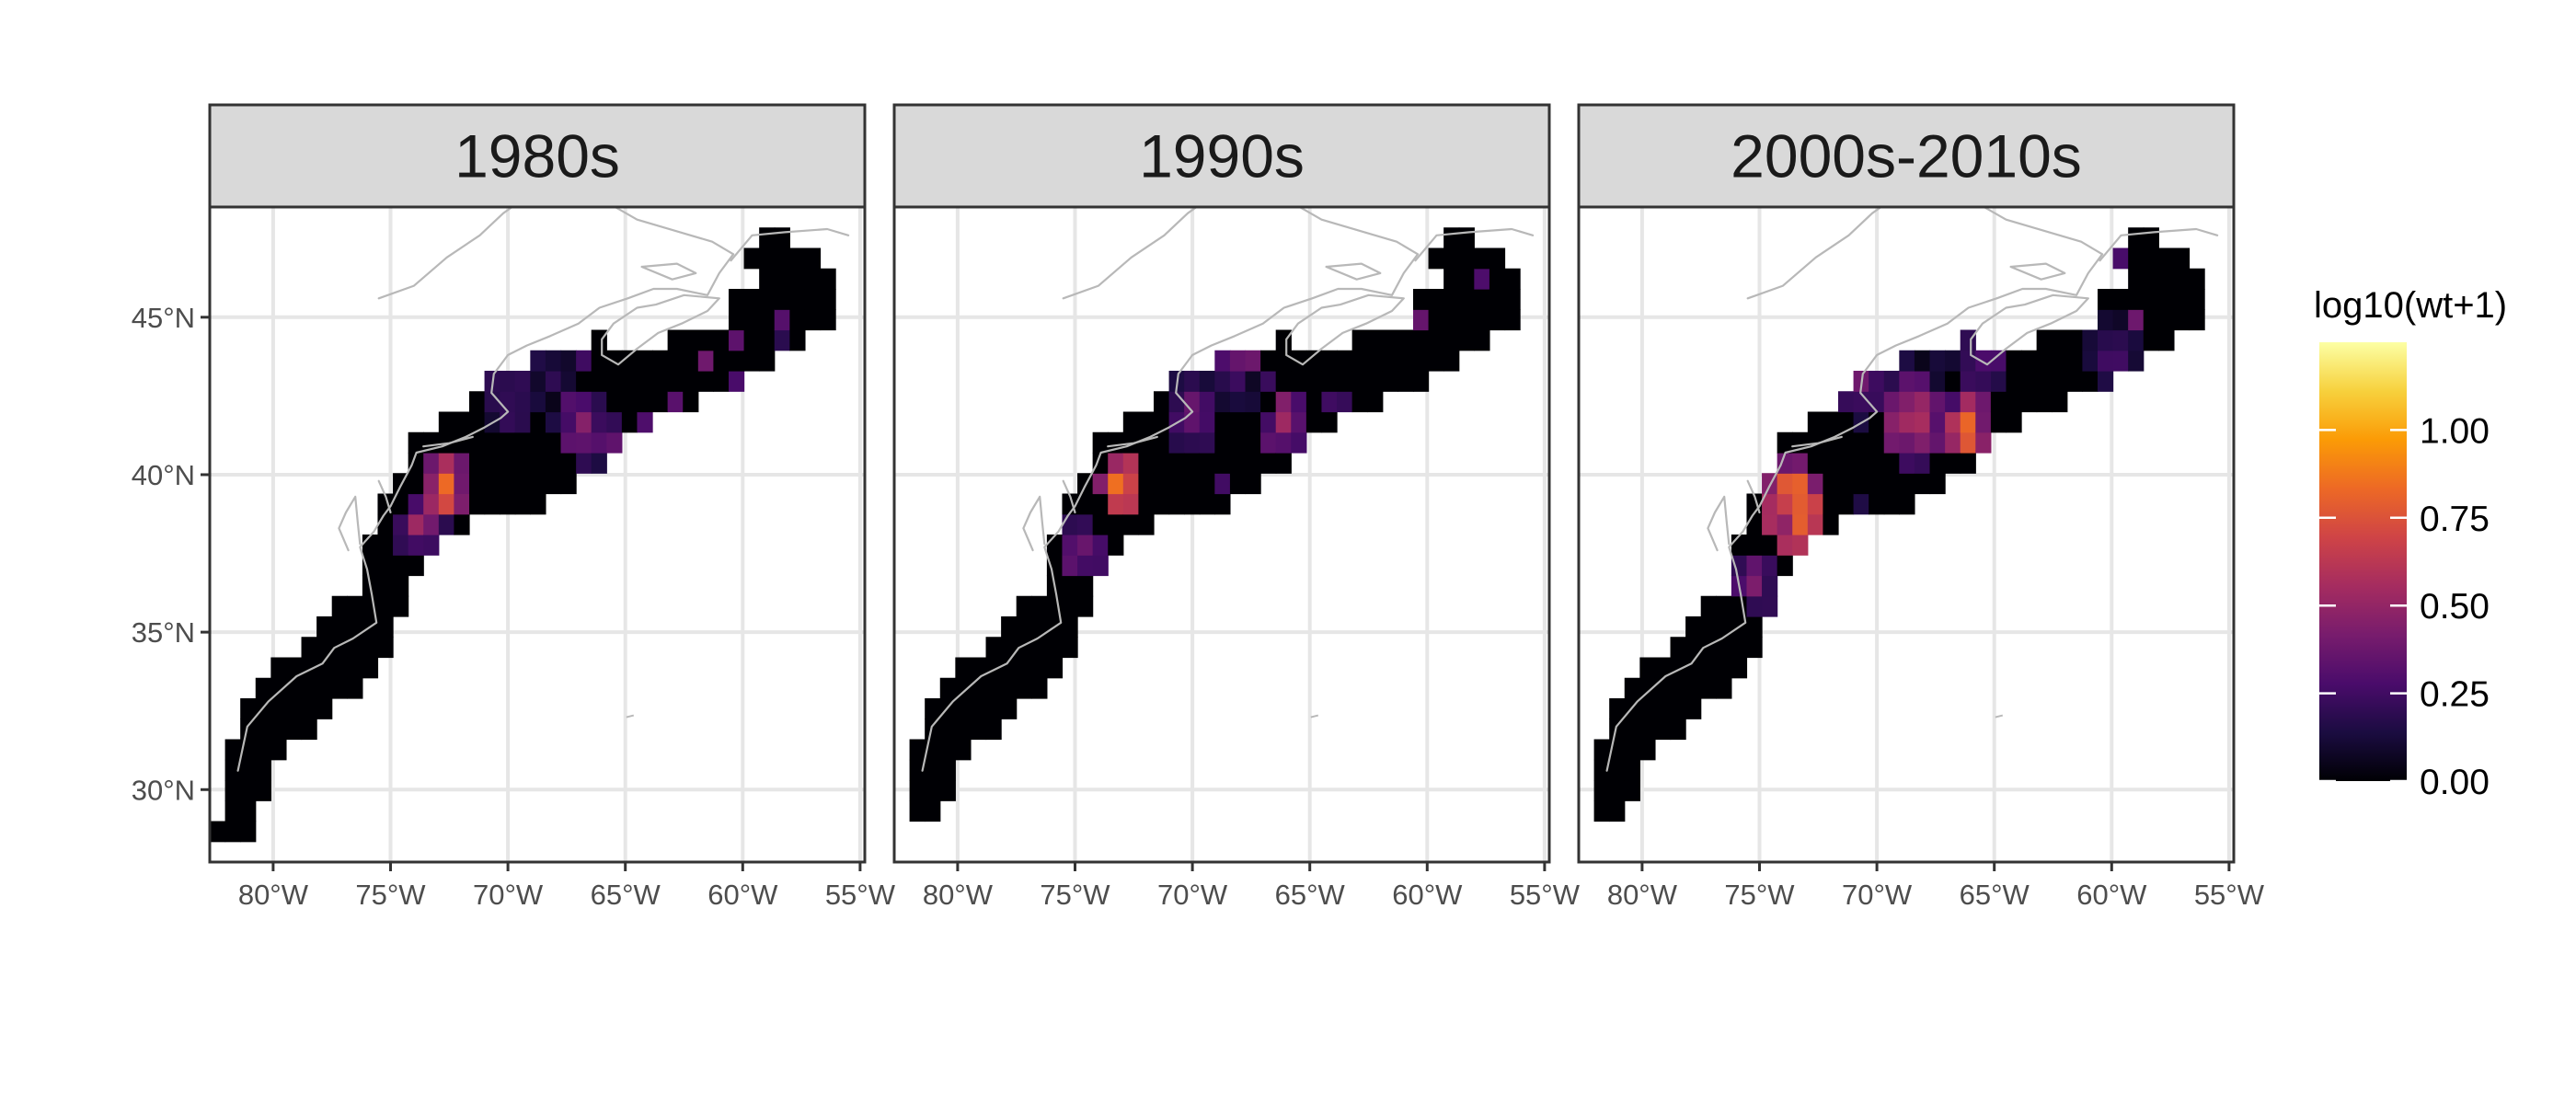 The height and width of the screenshot is (1104, 2576). What do you see at coordinates (860, 895) in the screenshot?
I see `x-tick-label: 55°W` at bounding box center [860, 895].